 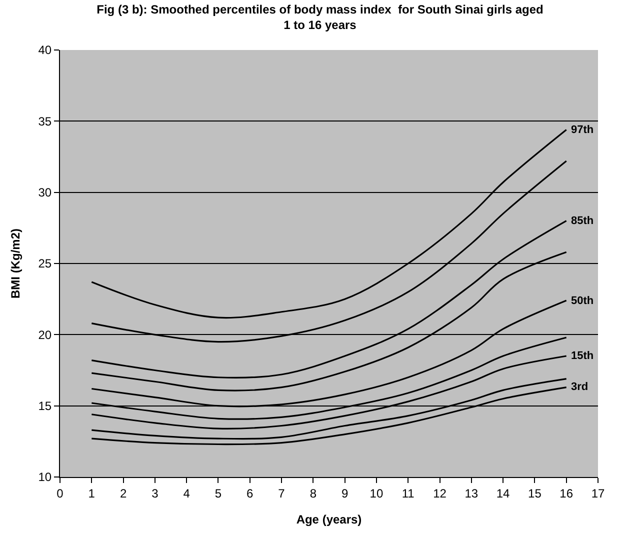 What do you see at coordinates (408, 493) in the screenshot?
I see `x-tick-label: 11` at bounding box center [408, 493].